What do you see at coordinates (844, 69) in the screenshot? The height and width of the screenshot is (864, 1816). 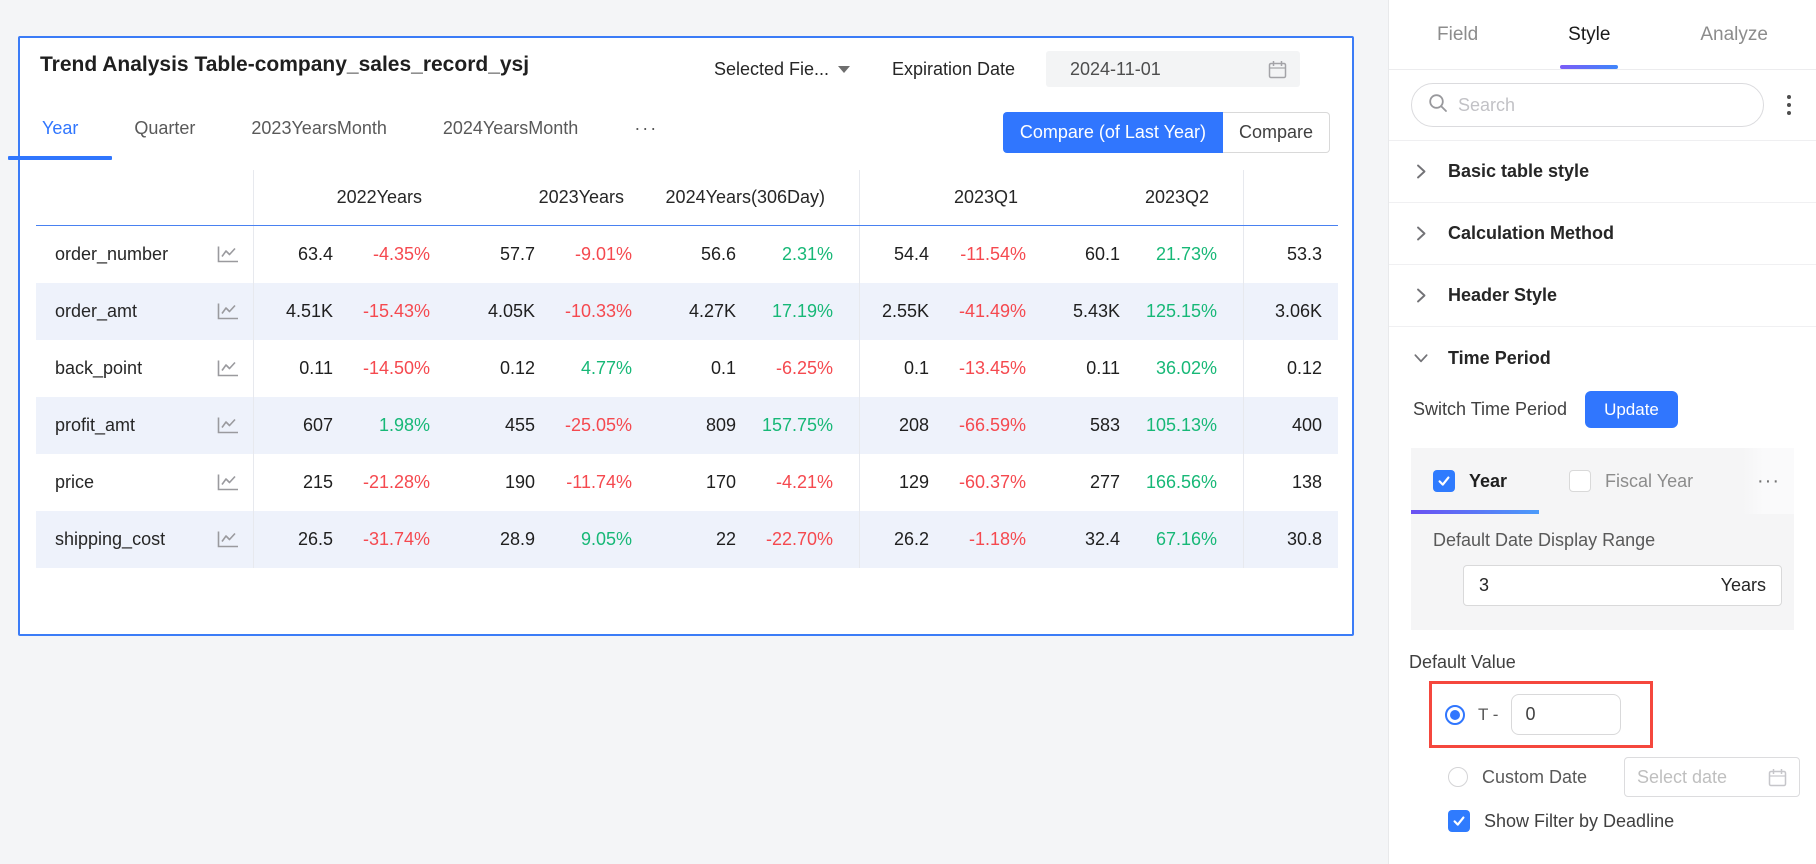 I see `chevron-down-icon` at bounding box center [844, 69].